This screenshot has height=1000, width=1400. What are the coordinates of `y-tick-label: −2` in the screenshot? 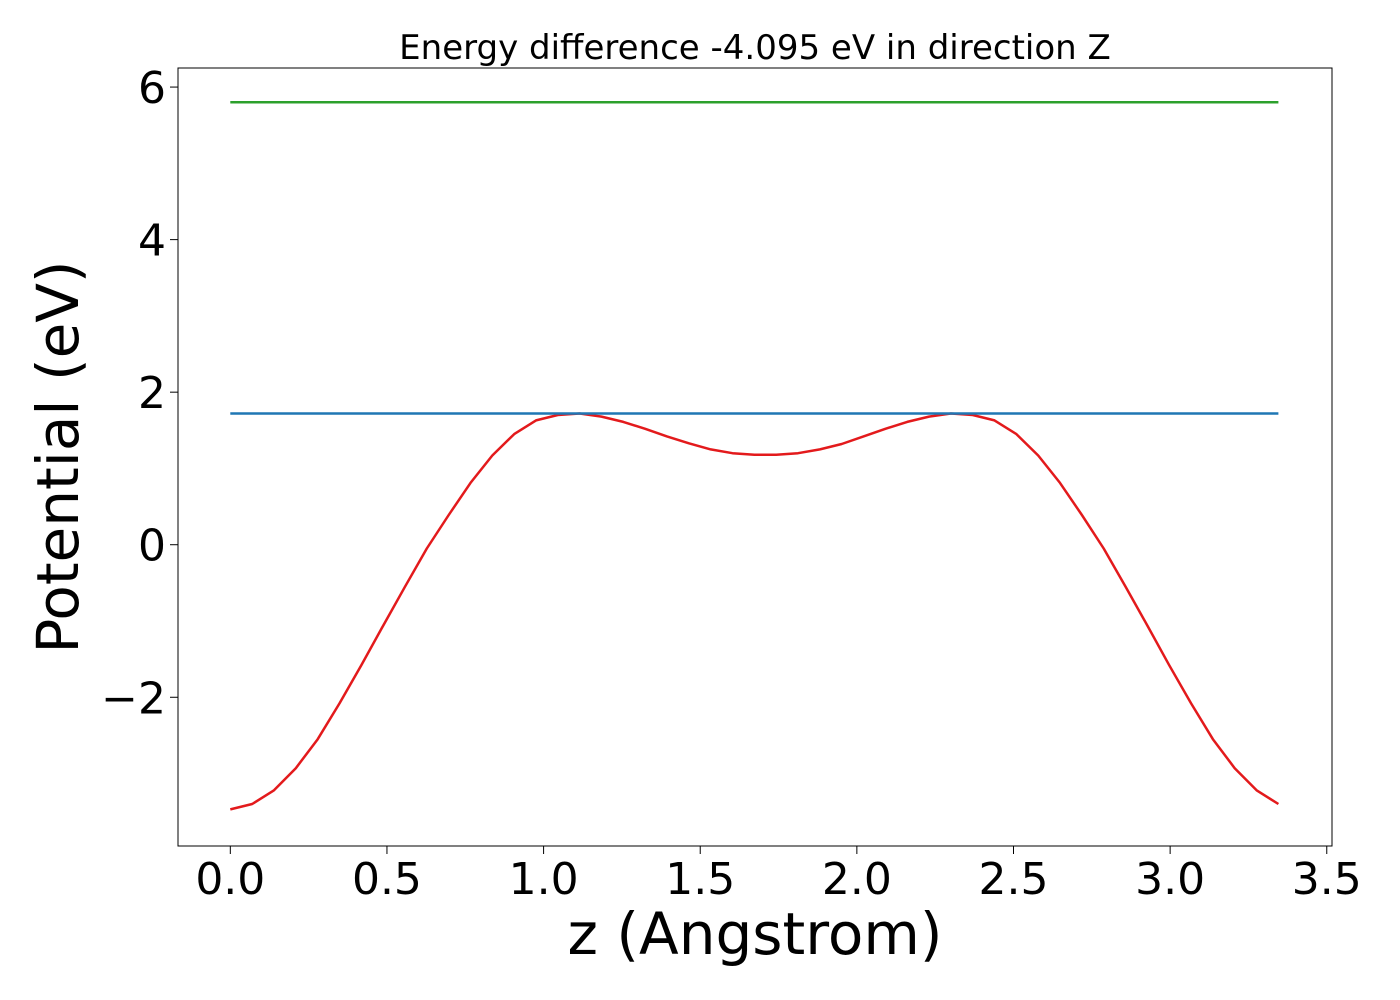 It's located at (133, 698).